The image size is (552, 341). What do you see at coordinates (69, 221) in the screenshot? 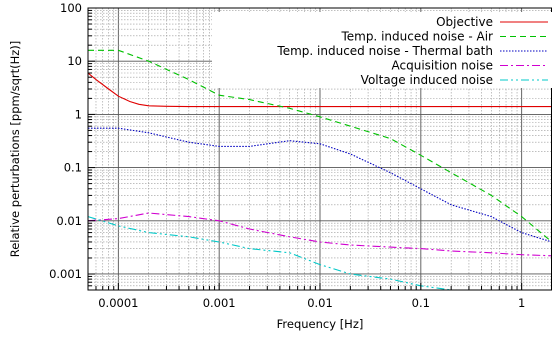
I see `y-tick-label: 0.01` at bounding box center [69, 221].